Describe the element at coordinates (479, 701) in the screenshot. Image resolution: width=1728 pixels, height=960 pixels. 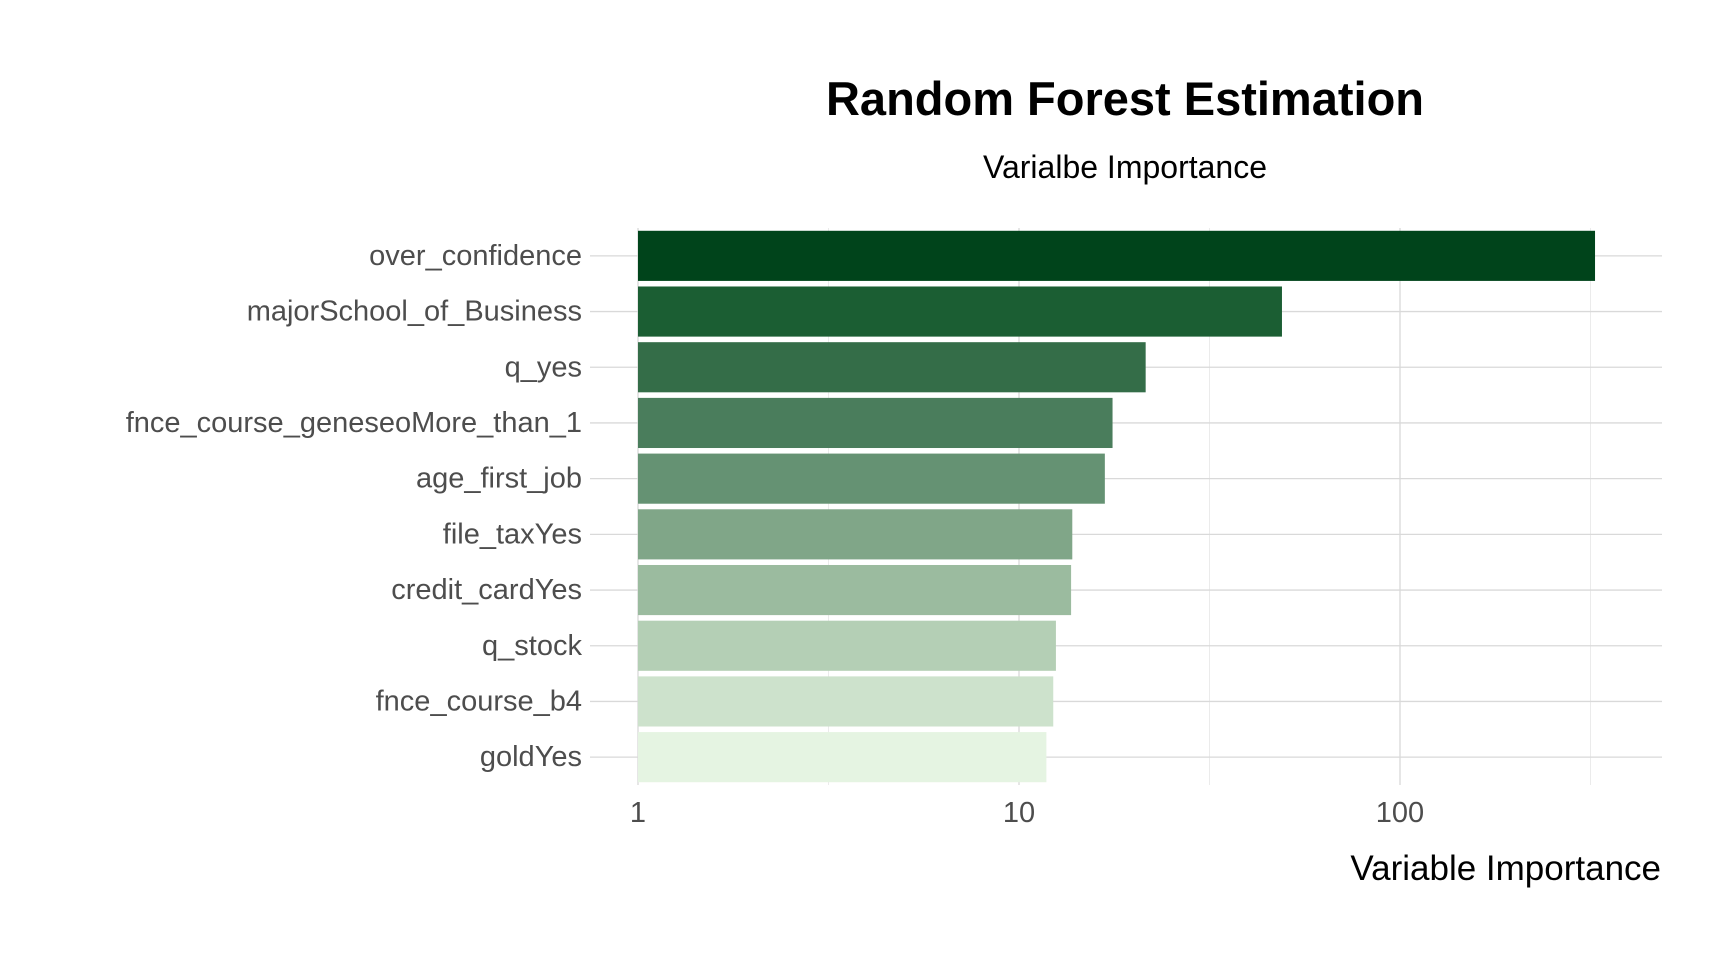
I see `category-label: fnce_course_b4` at that location.